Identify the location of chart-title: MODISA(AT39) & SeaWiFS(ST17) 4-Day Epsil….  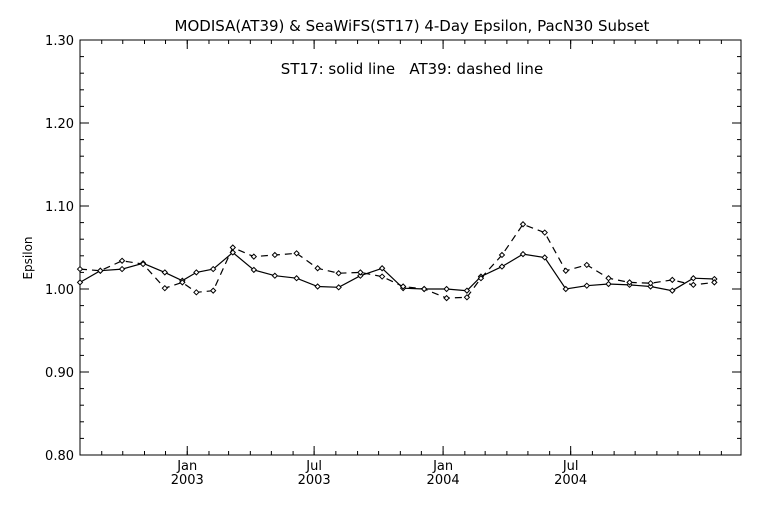
(412, 26).